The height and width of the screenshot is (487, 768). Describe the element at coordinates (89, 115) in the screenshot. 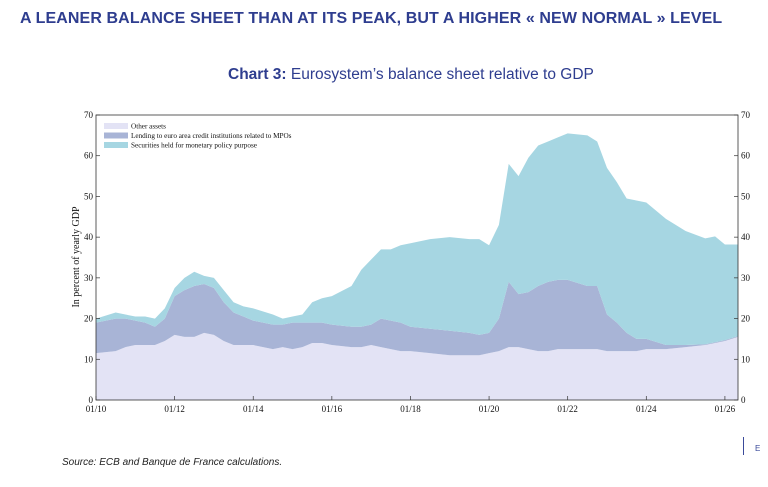

I see `y-tick-label-left: 70` at that location.